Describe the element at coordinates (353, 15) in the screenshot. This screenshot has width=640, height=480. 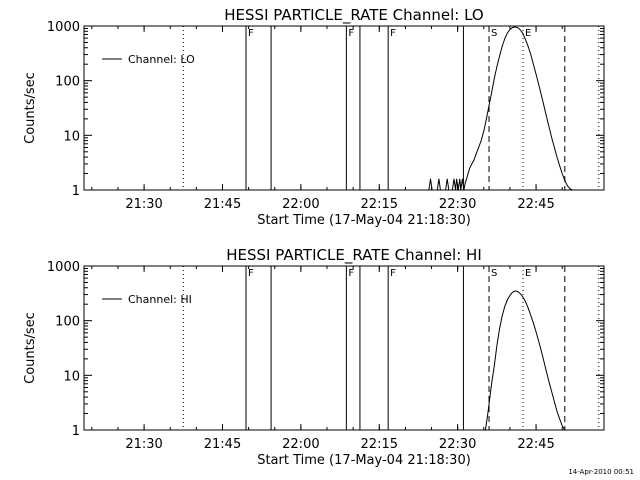
I see `chart-title: HESSI PARTICLE_RATE Channel: LO` at that location.